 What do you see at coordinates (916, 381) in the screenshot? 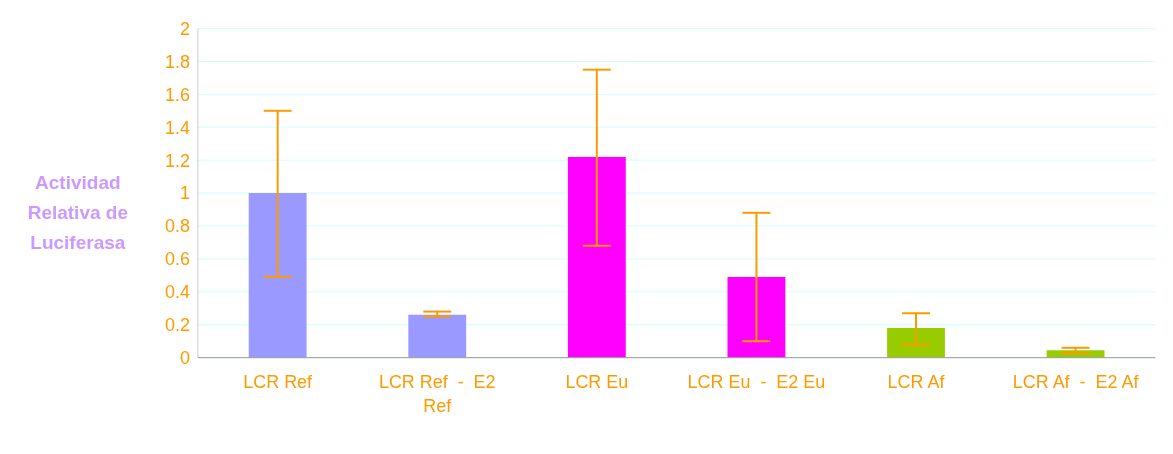
I see `x-tick-label: LCR Af` at bounding box center [916, 381].